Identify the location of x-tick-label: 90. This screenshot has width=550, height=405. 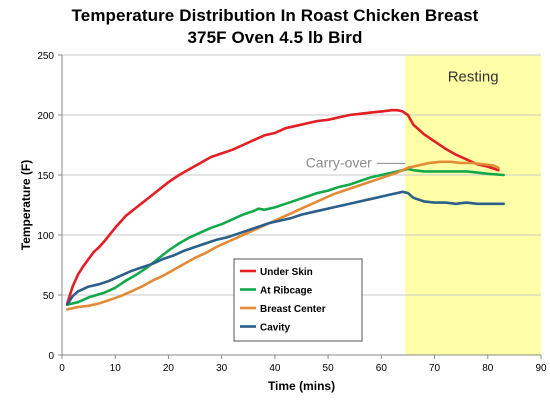
(541, 368).